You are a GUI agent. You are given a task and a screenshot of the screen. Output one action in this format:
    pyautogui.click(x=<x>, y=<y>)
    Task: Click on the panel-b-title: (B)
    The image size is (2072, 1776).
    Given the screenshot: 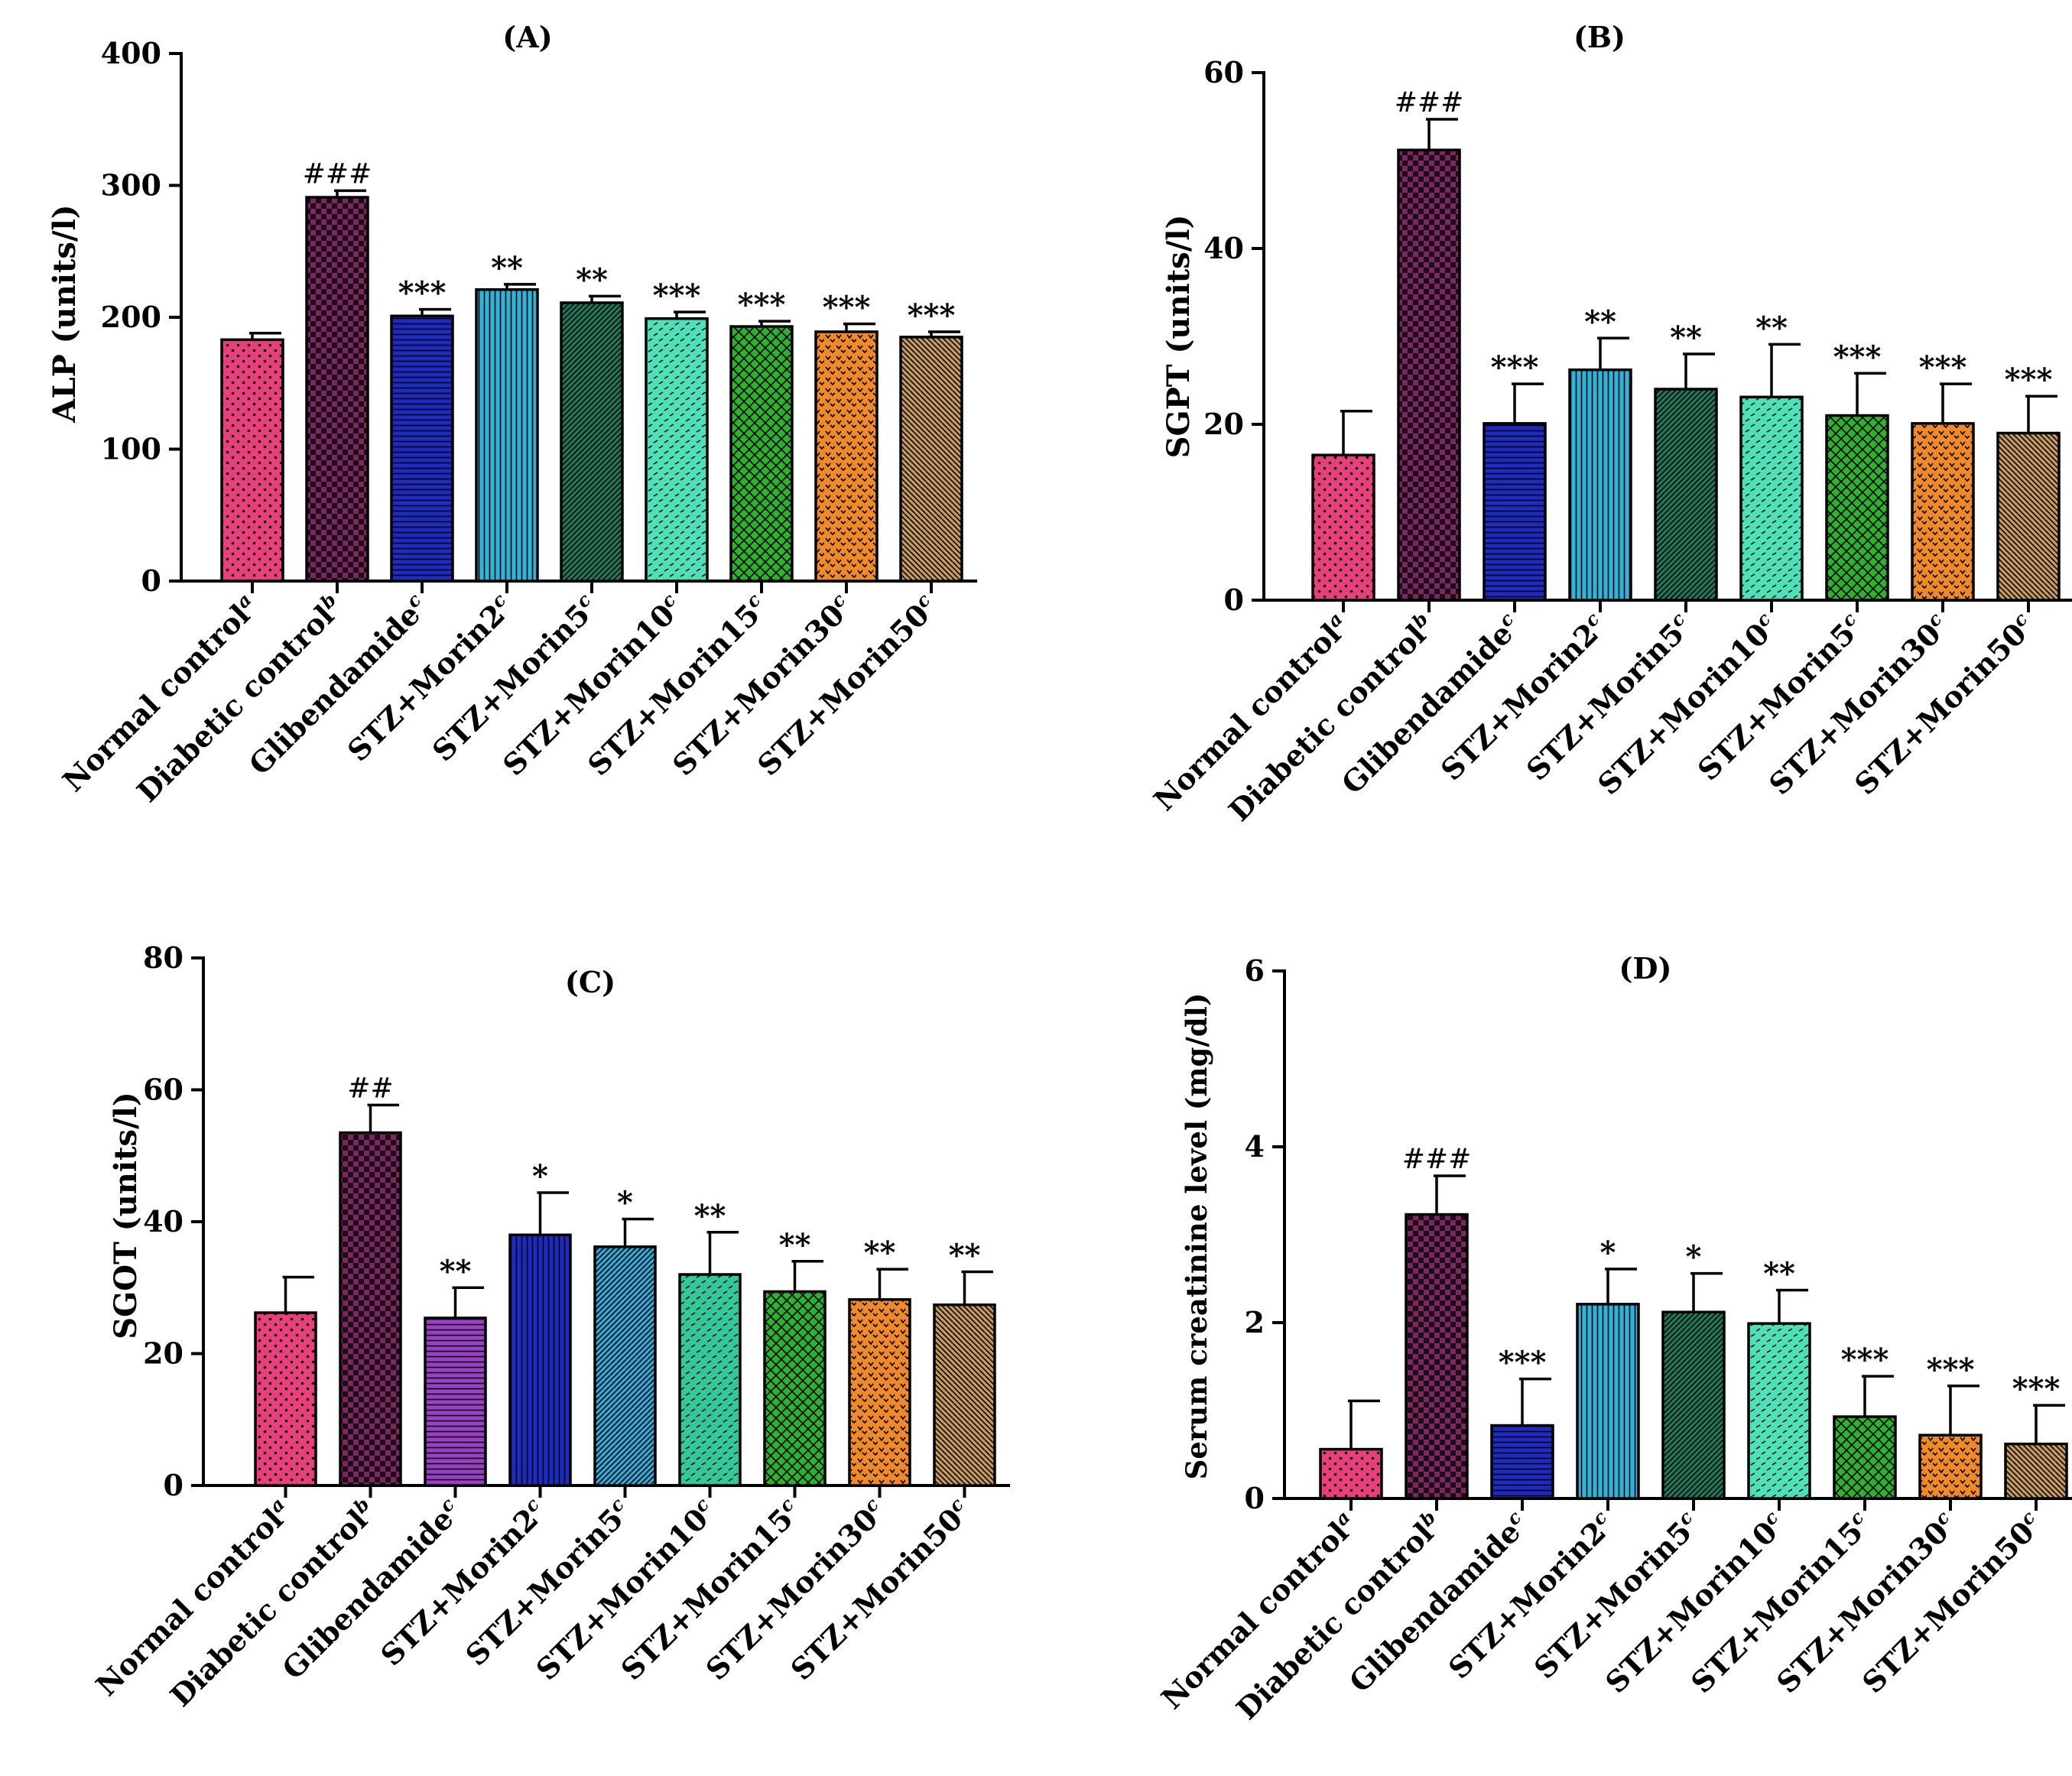 What is the action you would take?
    pyautogui.click(x=1599, y=37)
    